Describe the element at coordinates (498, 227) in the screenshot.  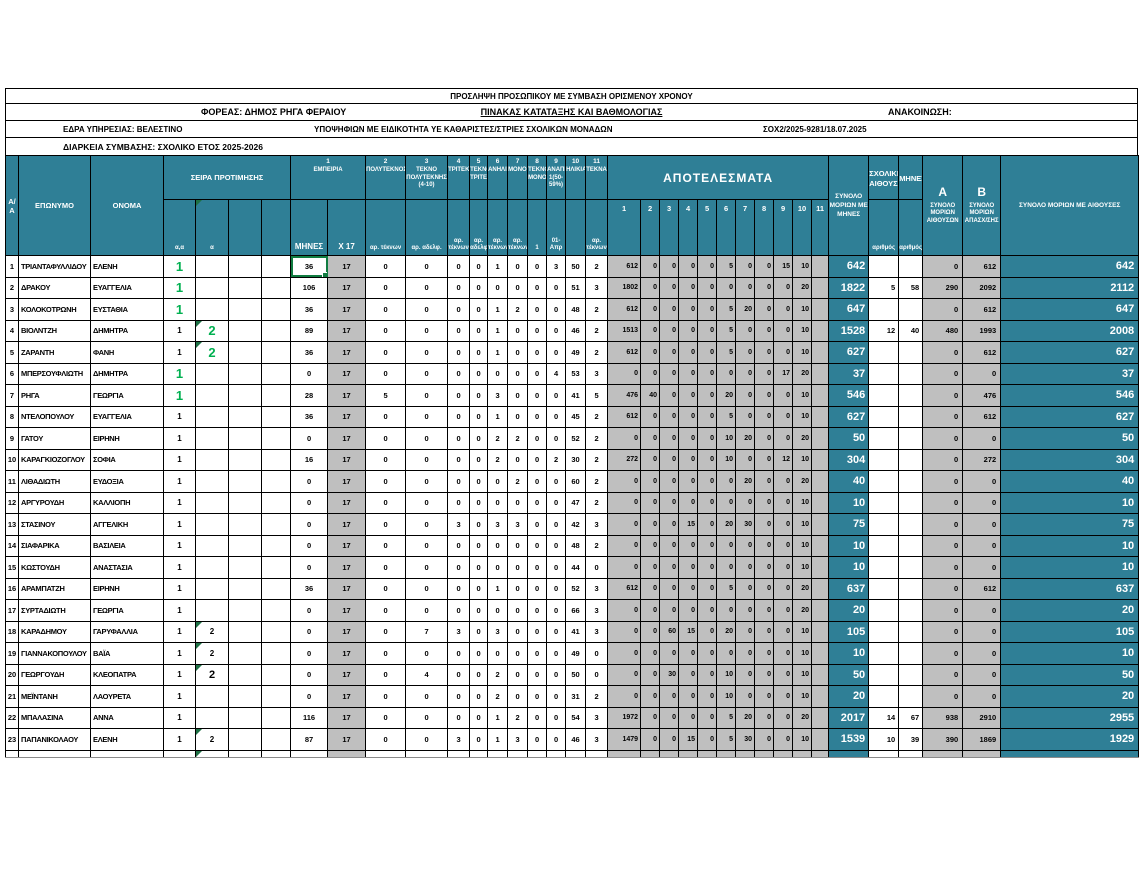
I see `subheader-criterion-6: αρ. τέκνων` at that location.